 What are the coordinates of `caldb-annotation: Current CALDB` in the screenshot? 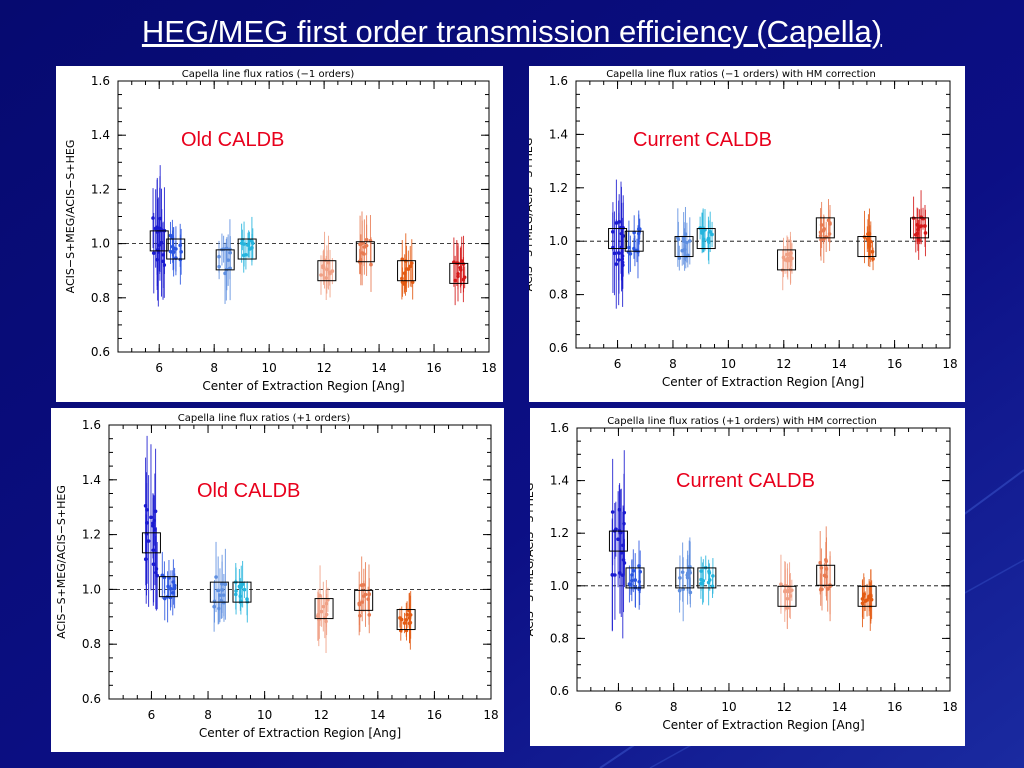 It's located at (745, 481).